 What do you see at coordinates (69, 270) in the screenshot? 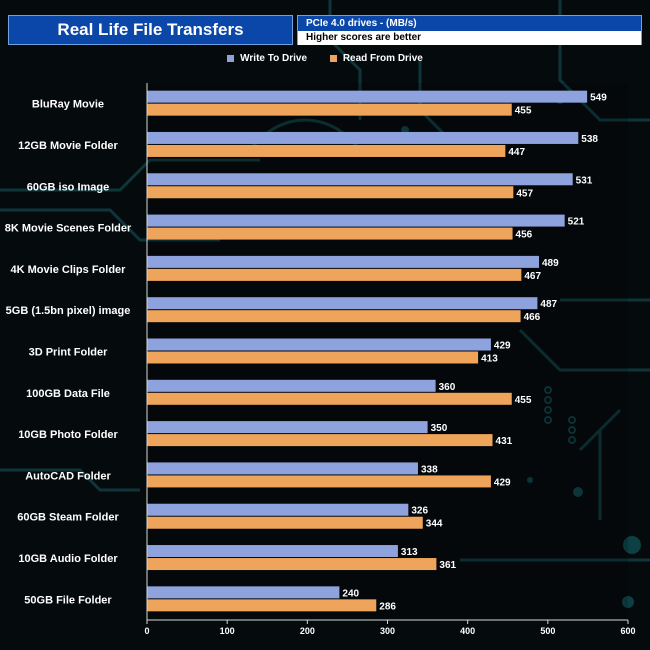
I see `category-label: 4K Movie Clips Folder` at bounding box center [69, 270].